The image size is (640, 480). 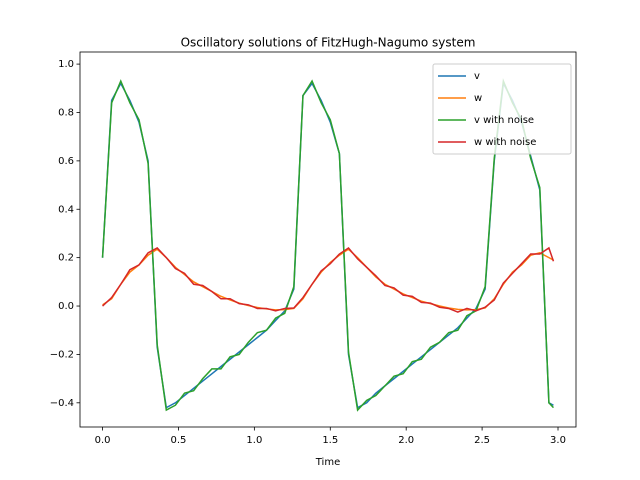 I want to click on y-tick-label: 1.0, so click(x=66, y=64).